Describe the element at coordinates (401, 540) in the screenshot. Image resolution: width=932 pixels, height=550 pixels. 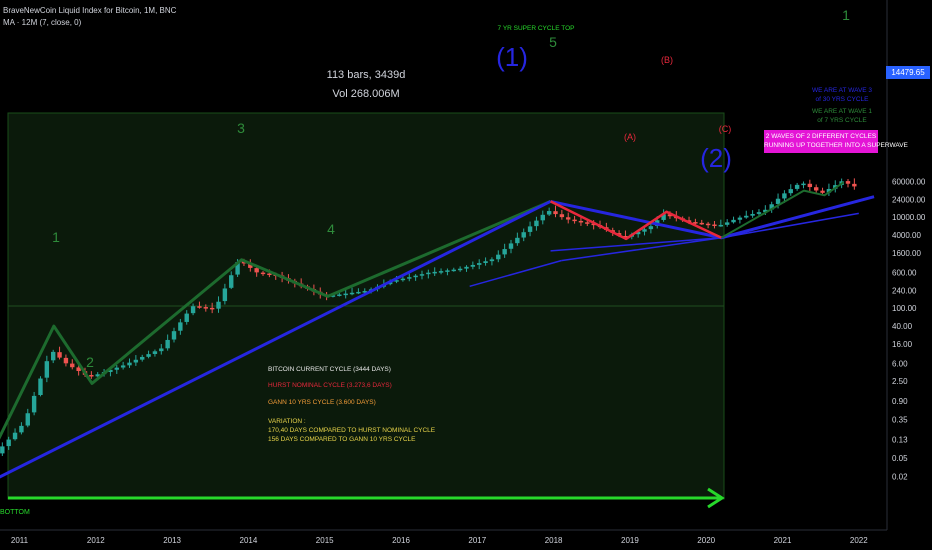
I see `time-tick-label: 2016` at that location.